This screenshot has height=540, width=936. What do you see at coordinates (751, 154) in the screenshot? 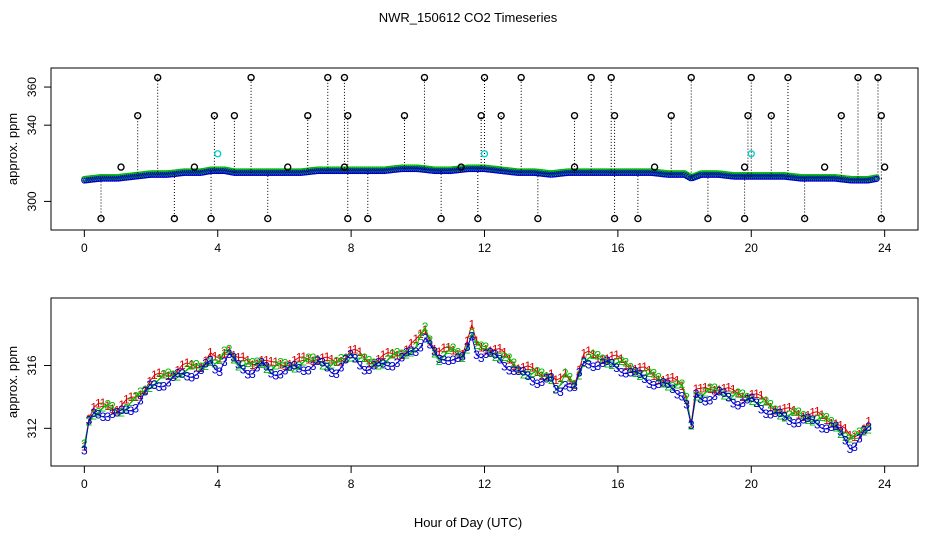
I see `top-cyan-point` at bounding box center [751, 154].